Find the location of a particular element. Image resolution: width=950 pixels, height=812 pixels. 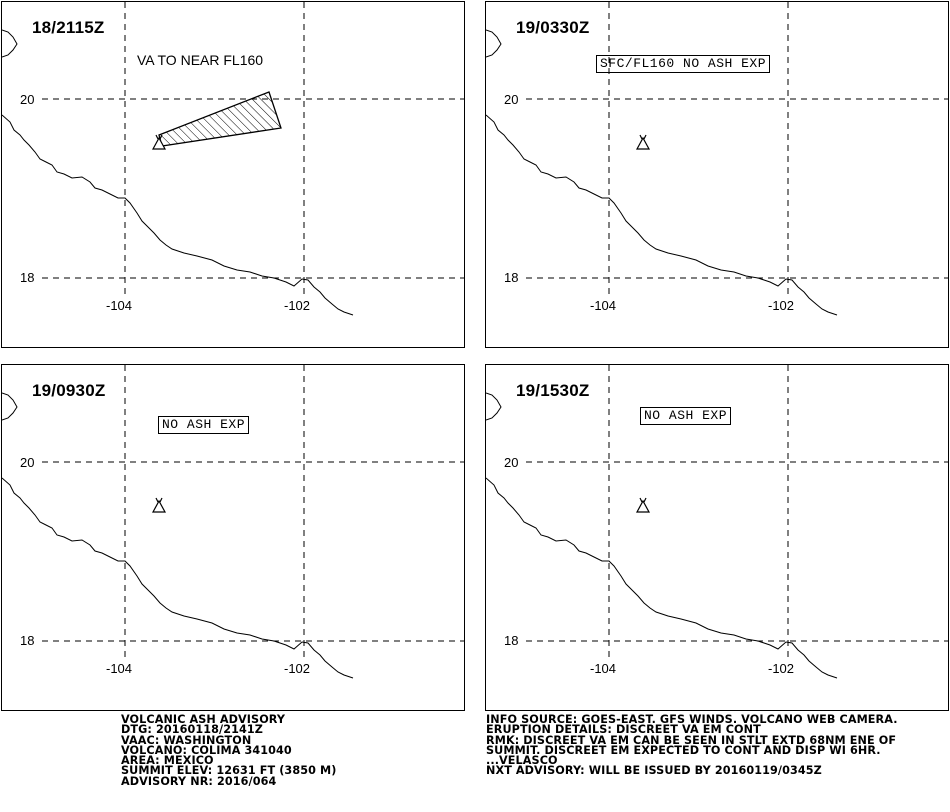

panel-time: 19/0330Z is located at coordinates (553, 27).